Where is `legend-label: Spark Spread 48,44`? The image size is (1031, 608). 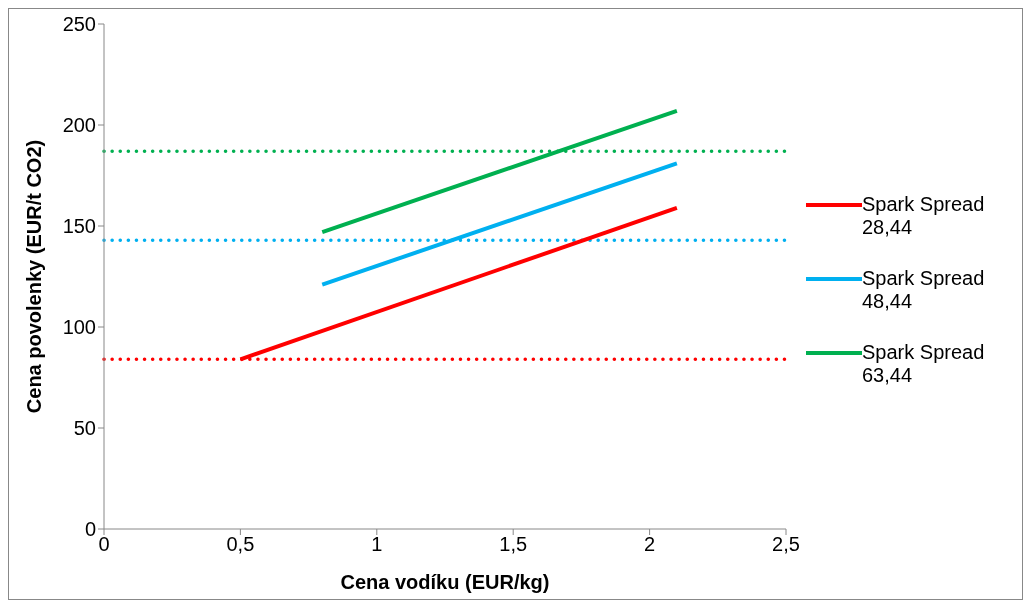
legend-label: Spark Spread 48,44 is located at coordinates (924, 290).